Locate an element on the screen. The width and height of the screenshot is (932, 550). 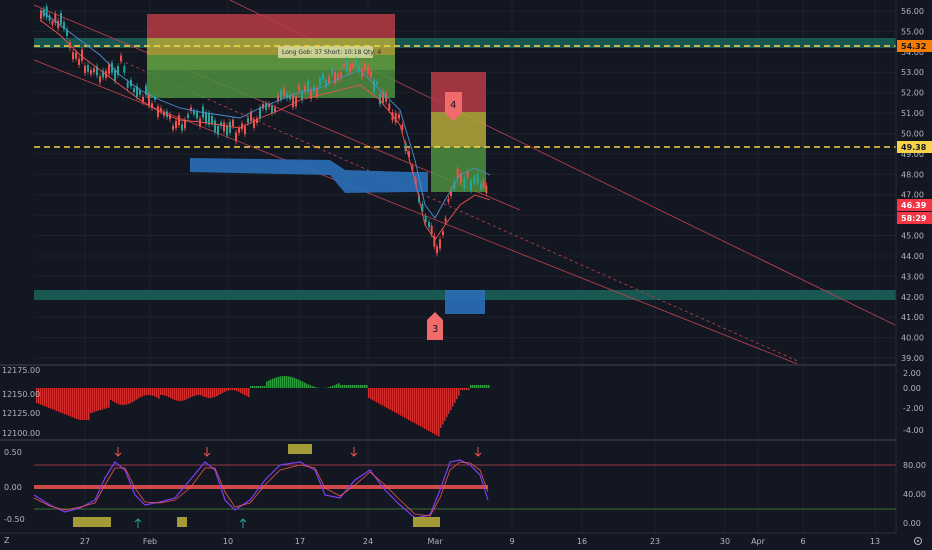
time-tick-label: 13 is located at coordinates (875, 541).